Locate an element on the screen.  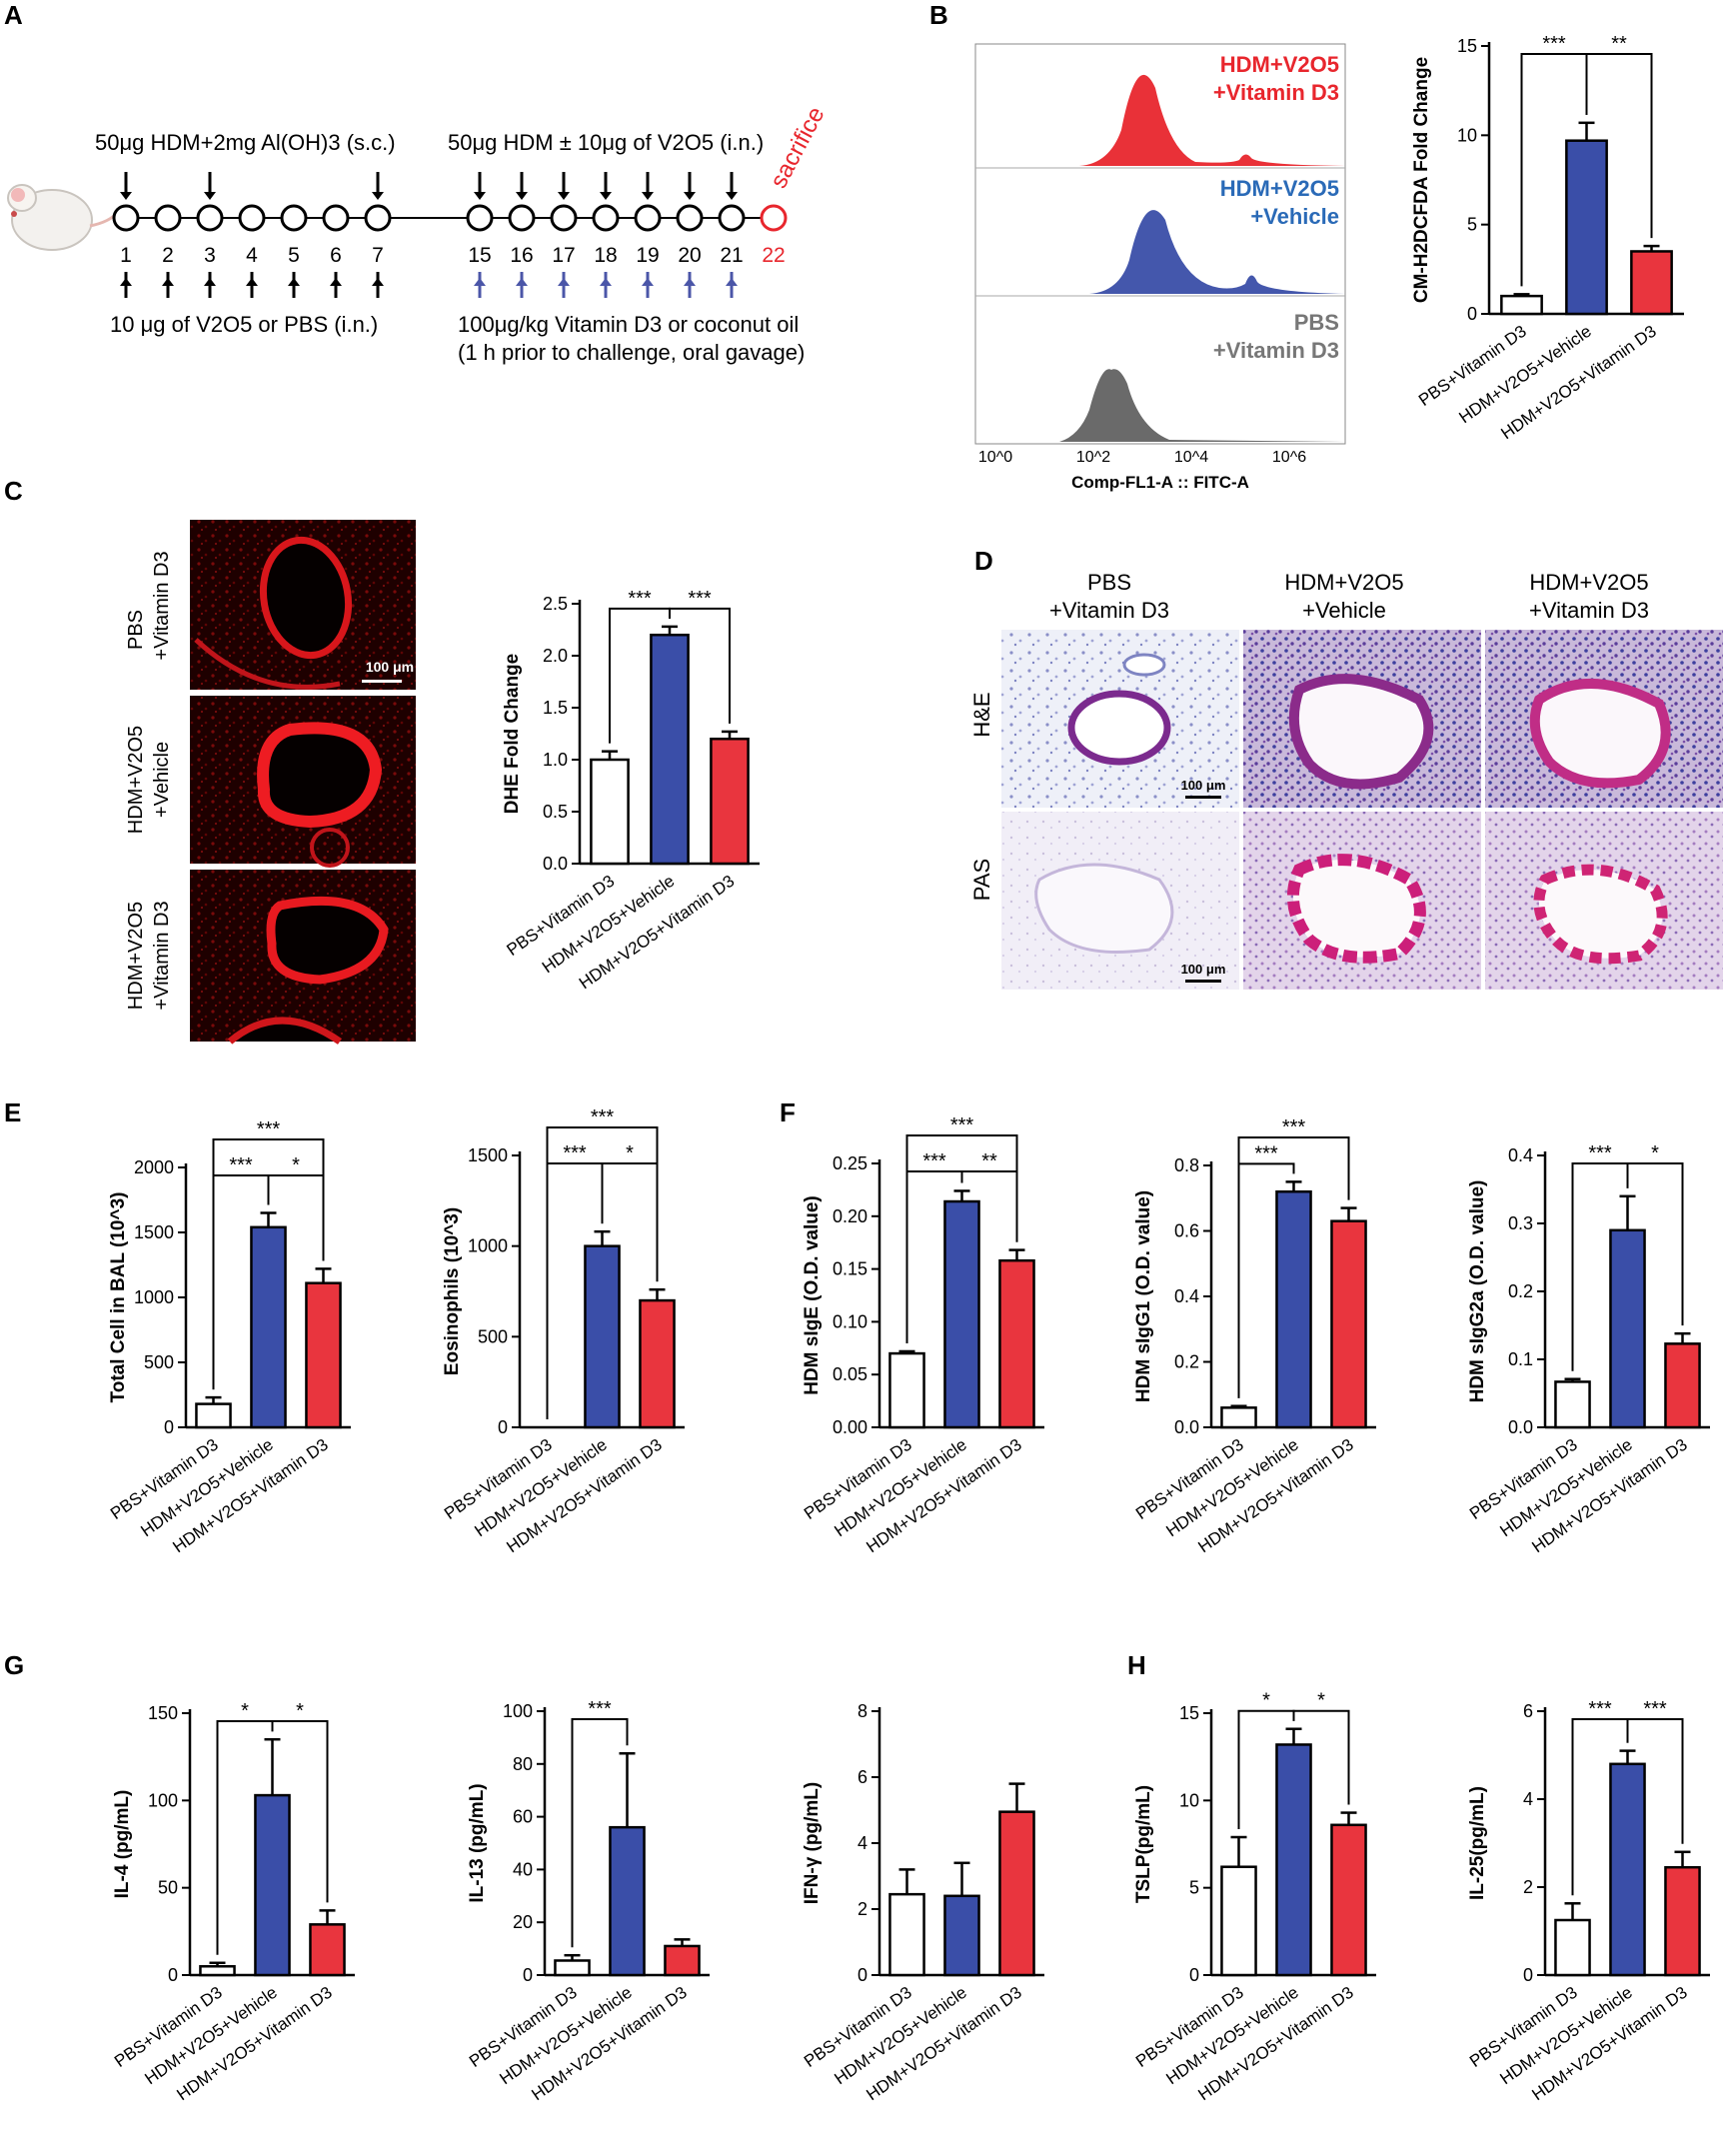
y-tick-label: 60 is located at coordinates (523, 1817).